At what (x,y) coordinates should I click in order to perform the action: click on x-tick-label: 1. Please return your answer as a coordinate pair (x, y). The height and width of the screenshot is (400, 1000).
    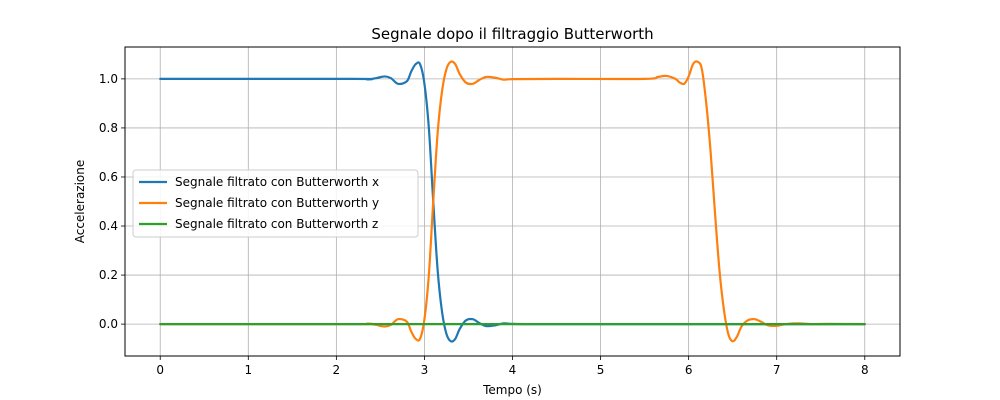
    Looking at the image, I should click on (248, 370).